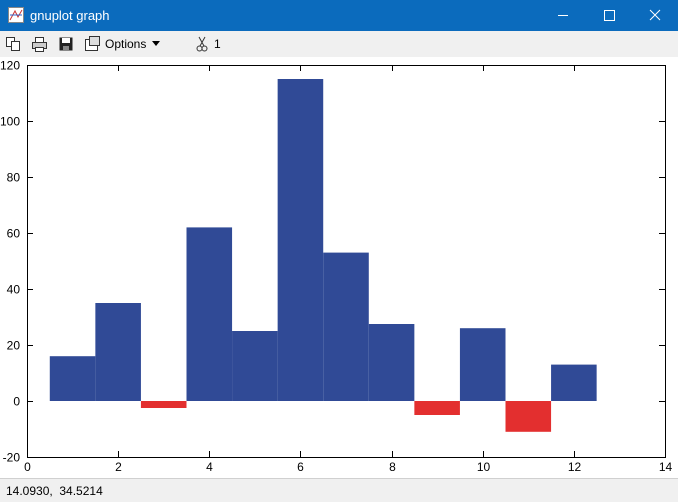  I want to click on status-text: 14.0930, 34.5214, so click(54, 491).